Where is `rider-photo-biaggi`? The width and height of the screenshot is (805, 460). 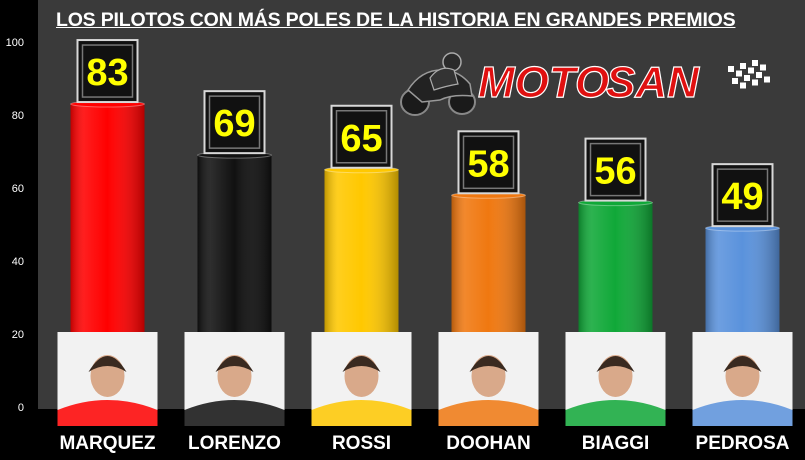 rider-photo-biaggi is located at coordinates (615, 379).